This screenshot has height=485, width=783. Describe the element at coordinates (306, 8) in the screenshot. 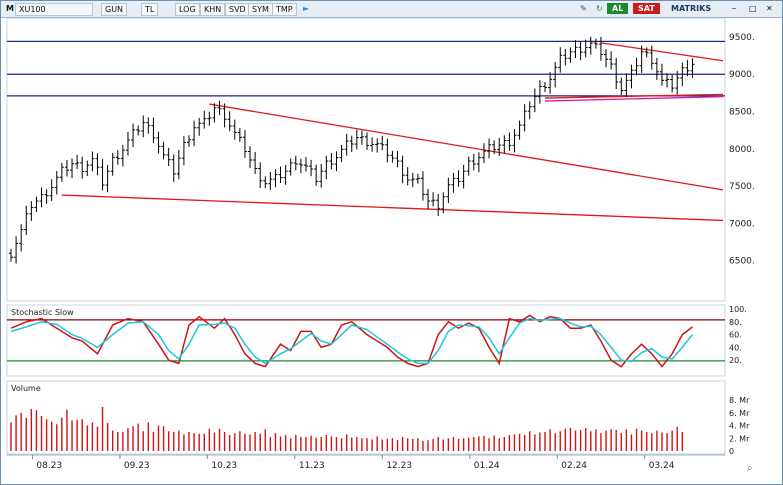

I see `share-icon: ►` at that location.